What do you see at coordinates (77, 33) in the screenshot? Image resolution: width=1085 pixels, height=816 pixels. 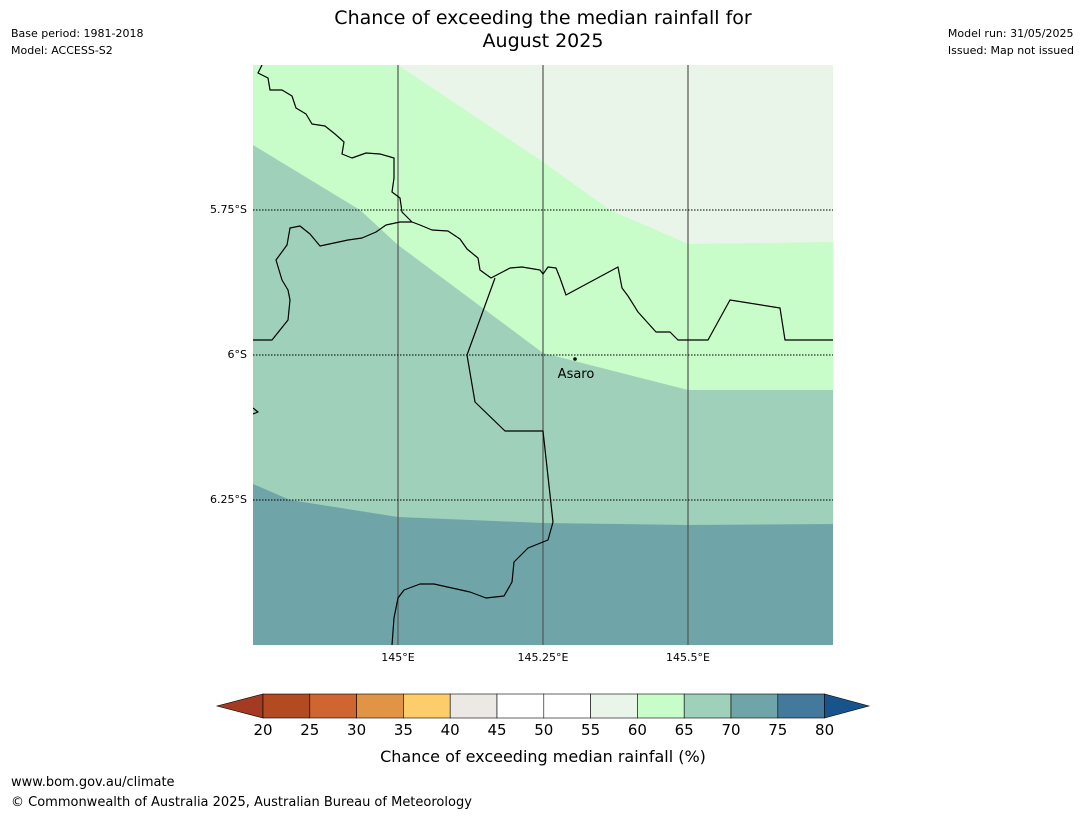 I see `base-period-text: Base period: 1981-2018` at bounding box center [77, 33].